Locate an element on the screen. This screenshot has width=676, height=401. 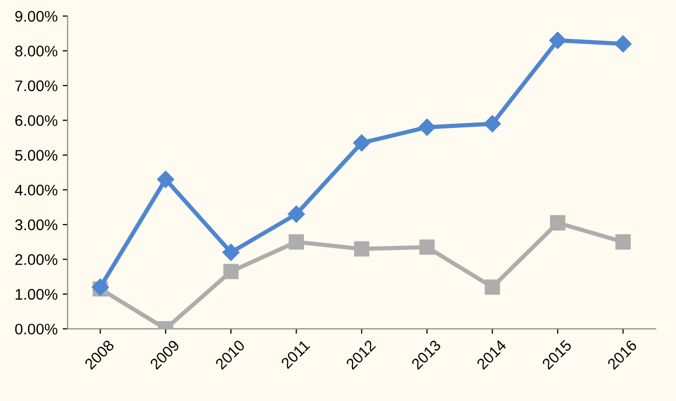
y-tick-label: 1.00% is located at coordinates (37, 294).